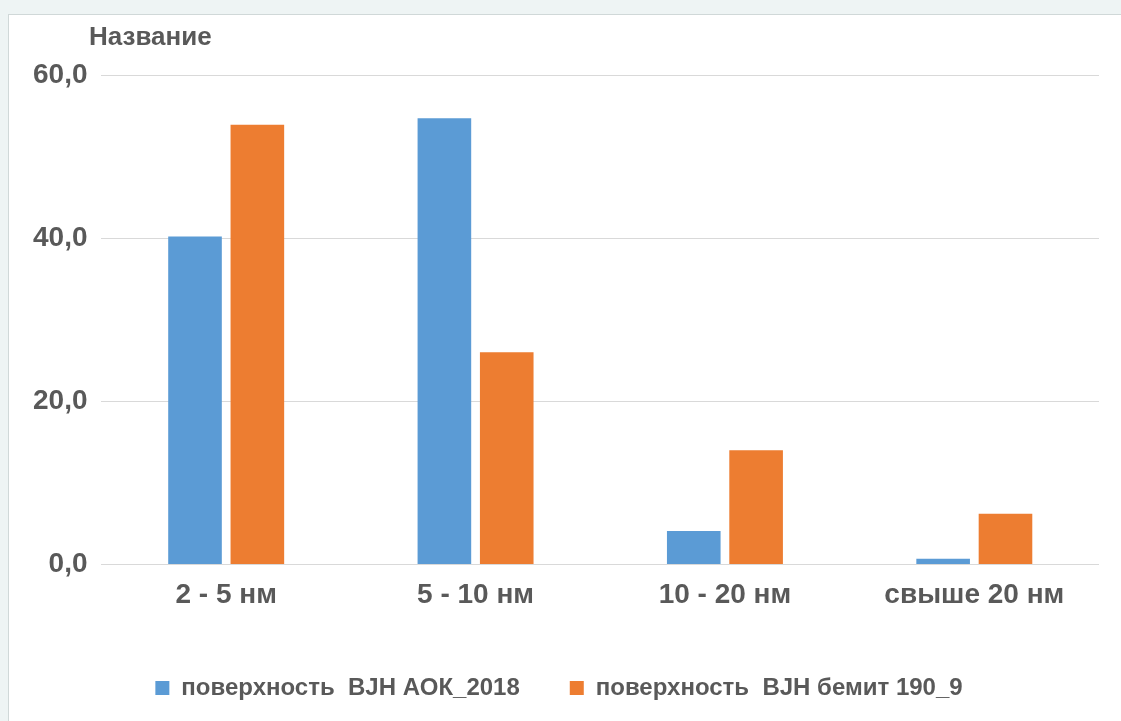 Image resolution: width=1121 pixels, height=721 pixels. What do you see at coordinates (779, 686) in the screenshot?
I see `legend-label: поверхность BJH бемит 190_9` at bounding box center [779, 686].